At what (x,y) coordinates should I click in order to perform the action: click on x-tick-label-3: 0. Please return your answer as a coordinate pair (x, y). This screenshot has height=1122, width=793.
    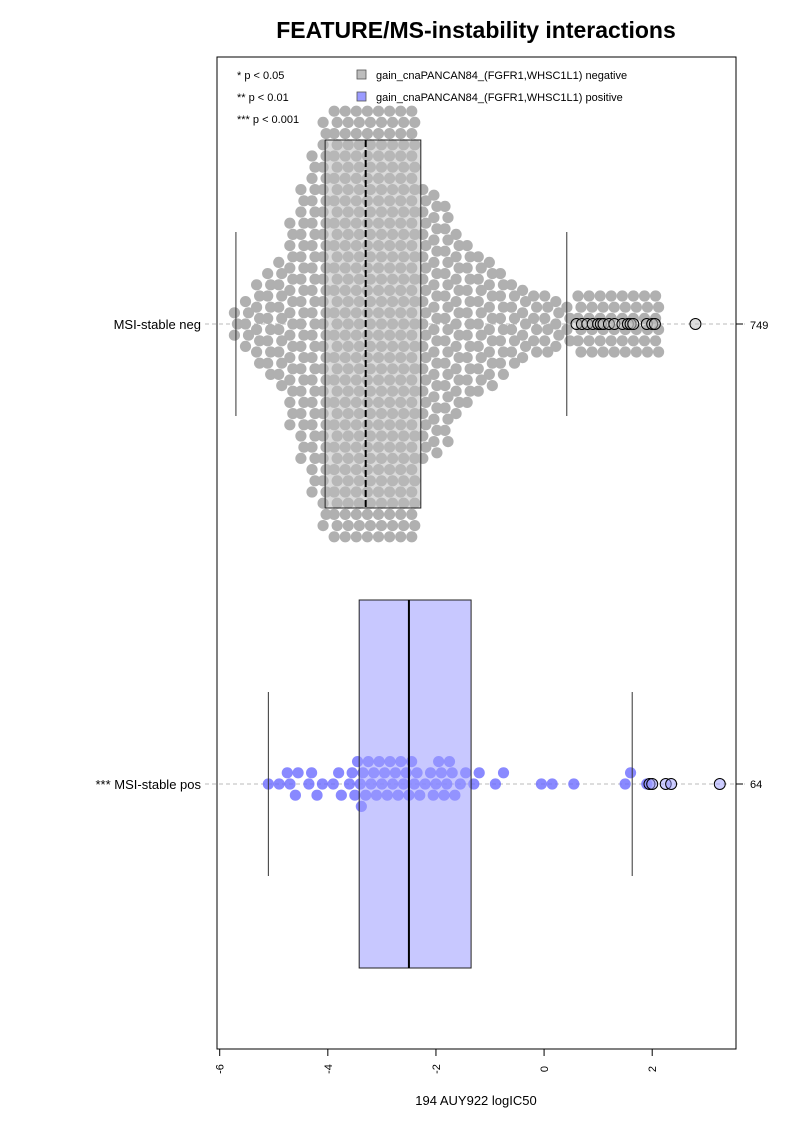
    Looking at the image, I should click on (545, 1069).